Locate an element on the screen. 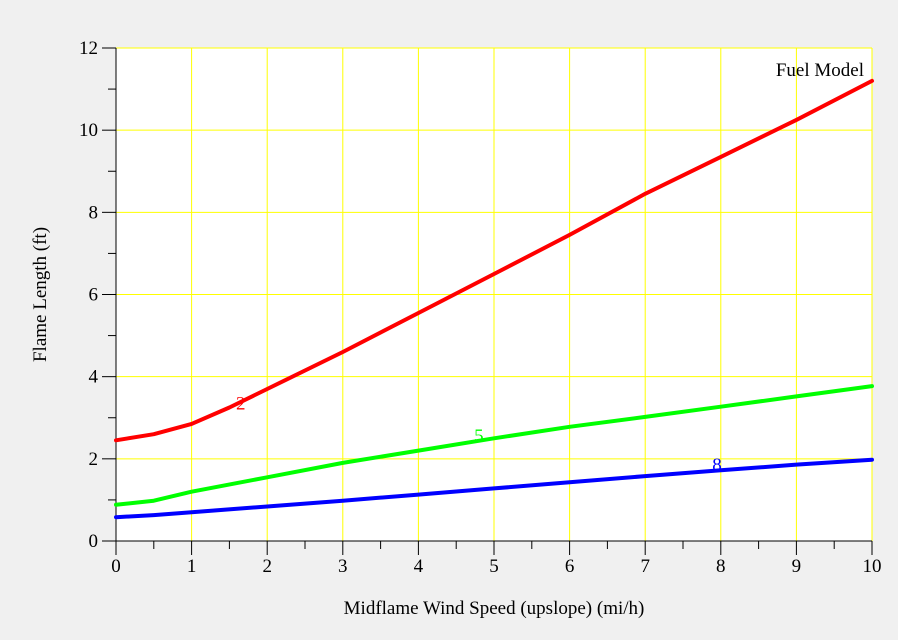  y-tick-label: 0 is located at coordinates (94, 541).